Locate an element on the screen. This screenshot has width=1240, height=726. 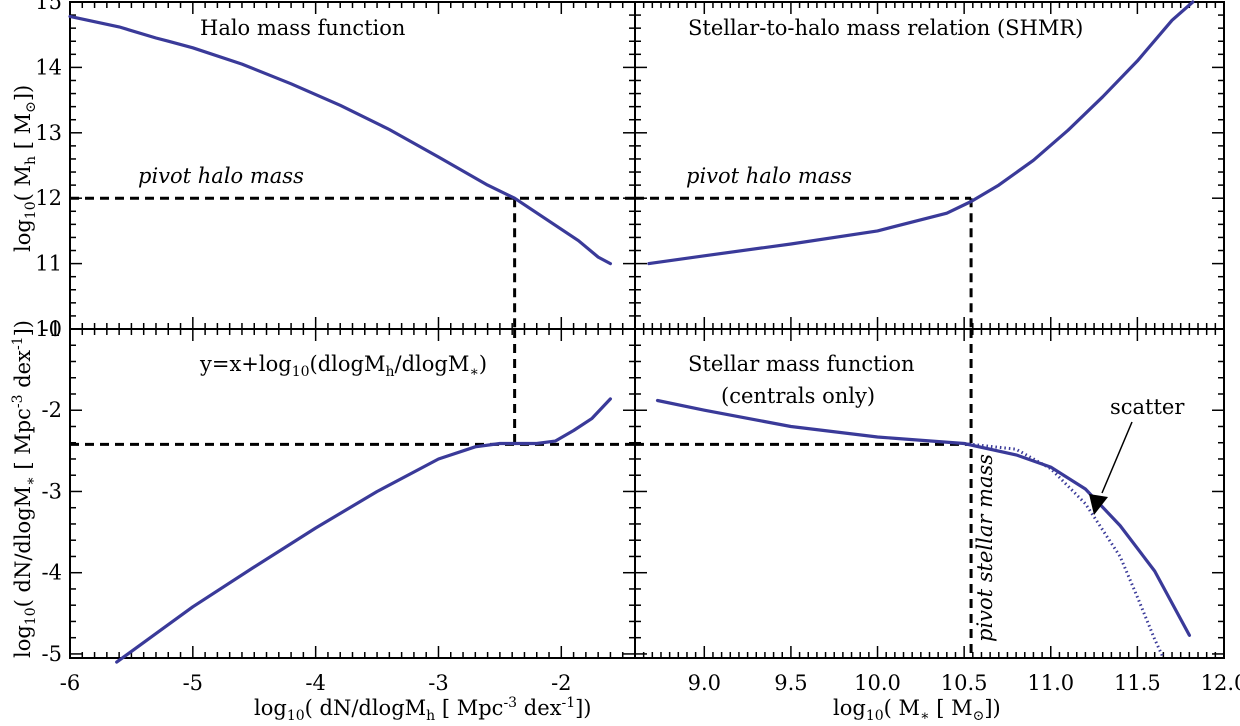
br-scatter-label: scatter is located at coordinates (1147, 407).